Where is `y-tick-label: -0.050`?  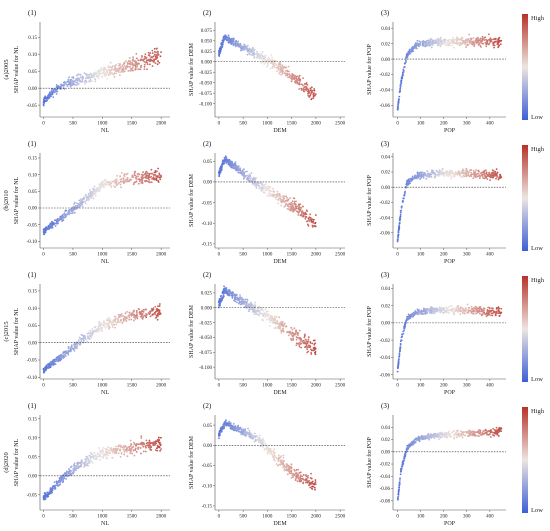
y-tick-label: -0.050 is located at coordinates (205, 83).